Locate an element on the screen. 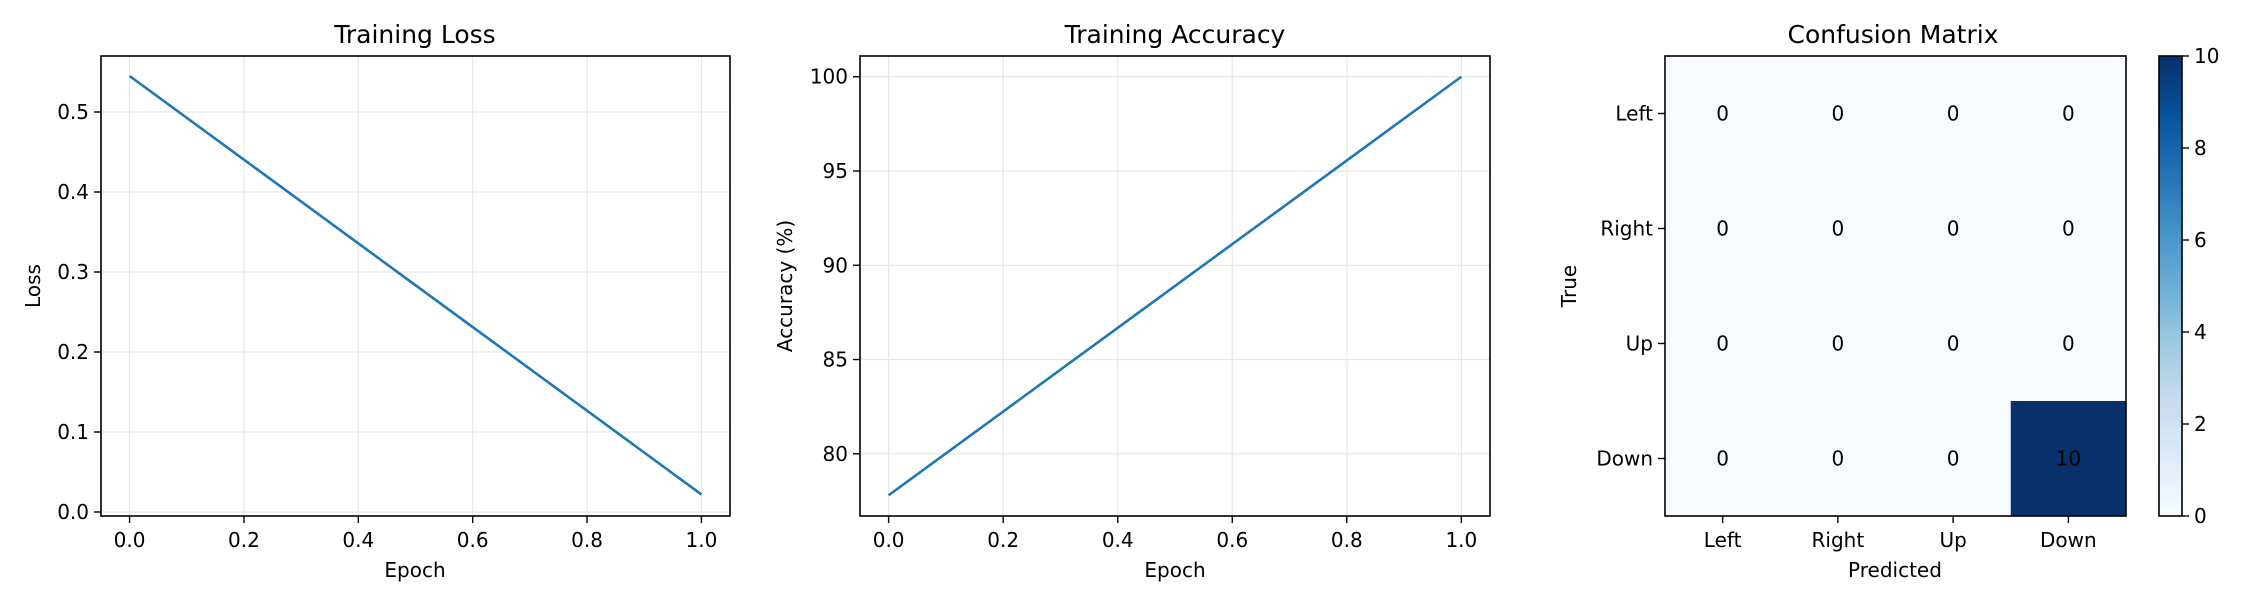 The image size is (2250, 600). accuracy-x-axis-label: Epoch is located at coordinates (1174, 570).